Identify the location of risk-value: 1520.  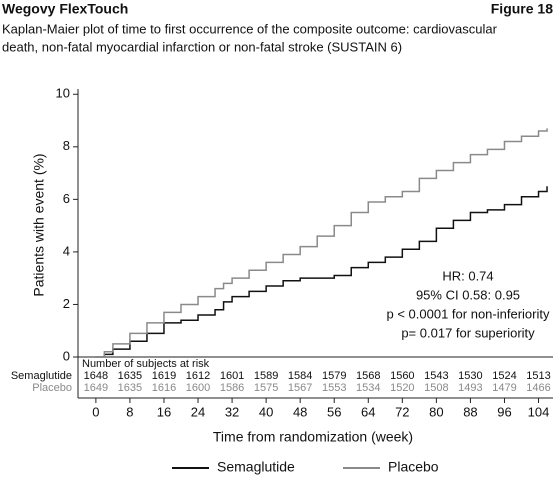
(402, 388).